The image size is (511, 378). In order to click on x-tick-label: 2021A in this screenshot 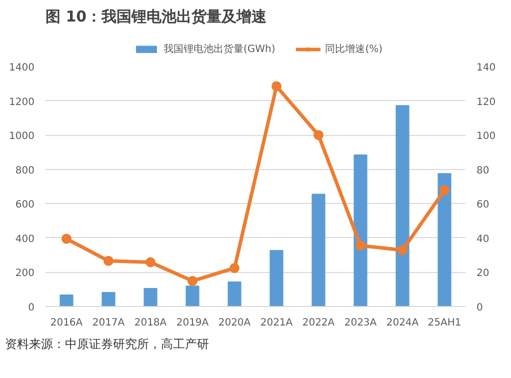, I will do `click(276, 323)`.